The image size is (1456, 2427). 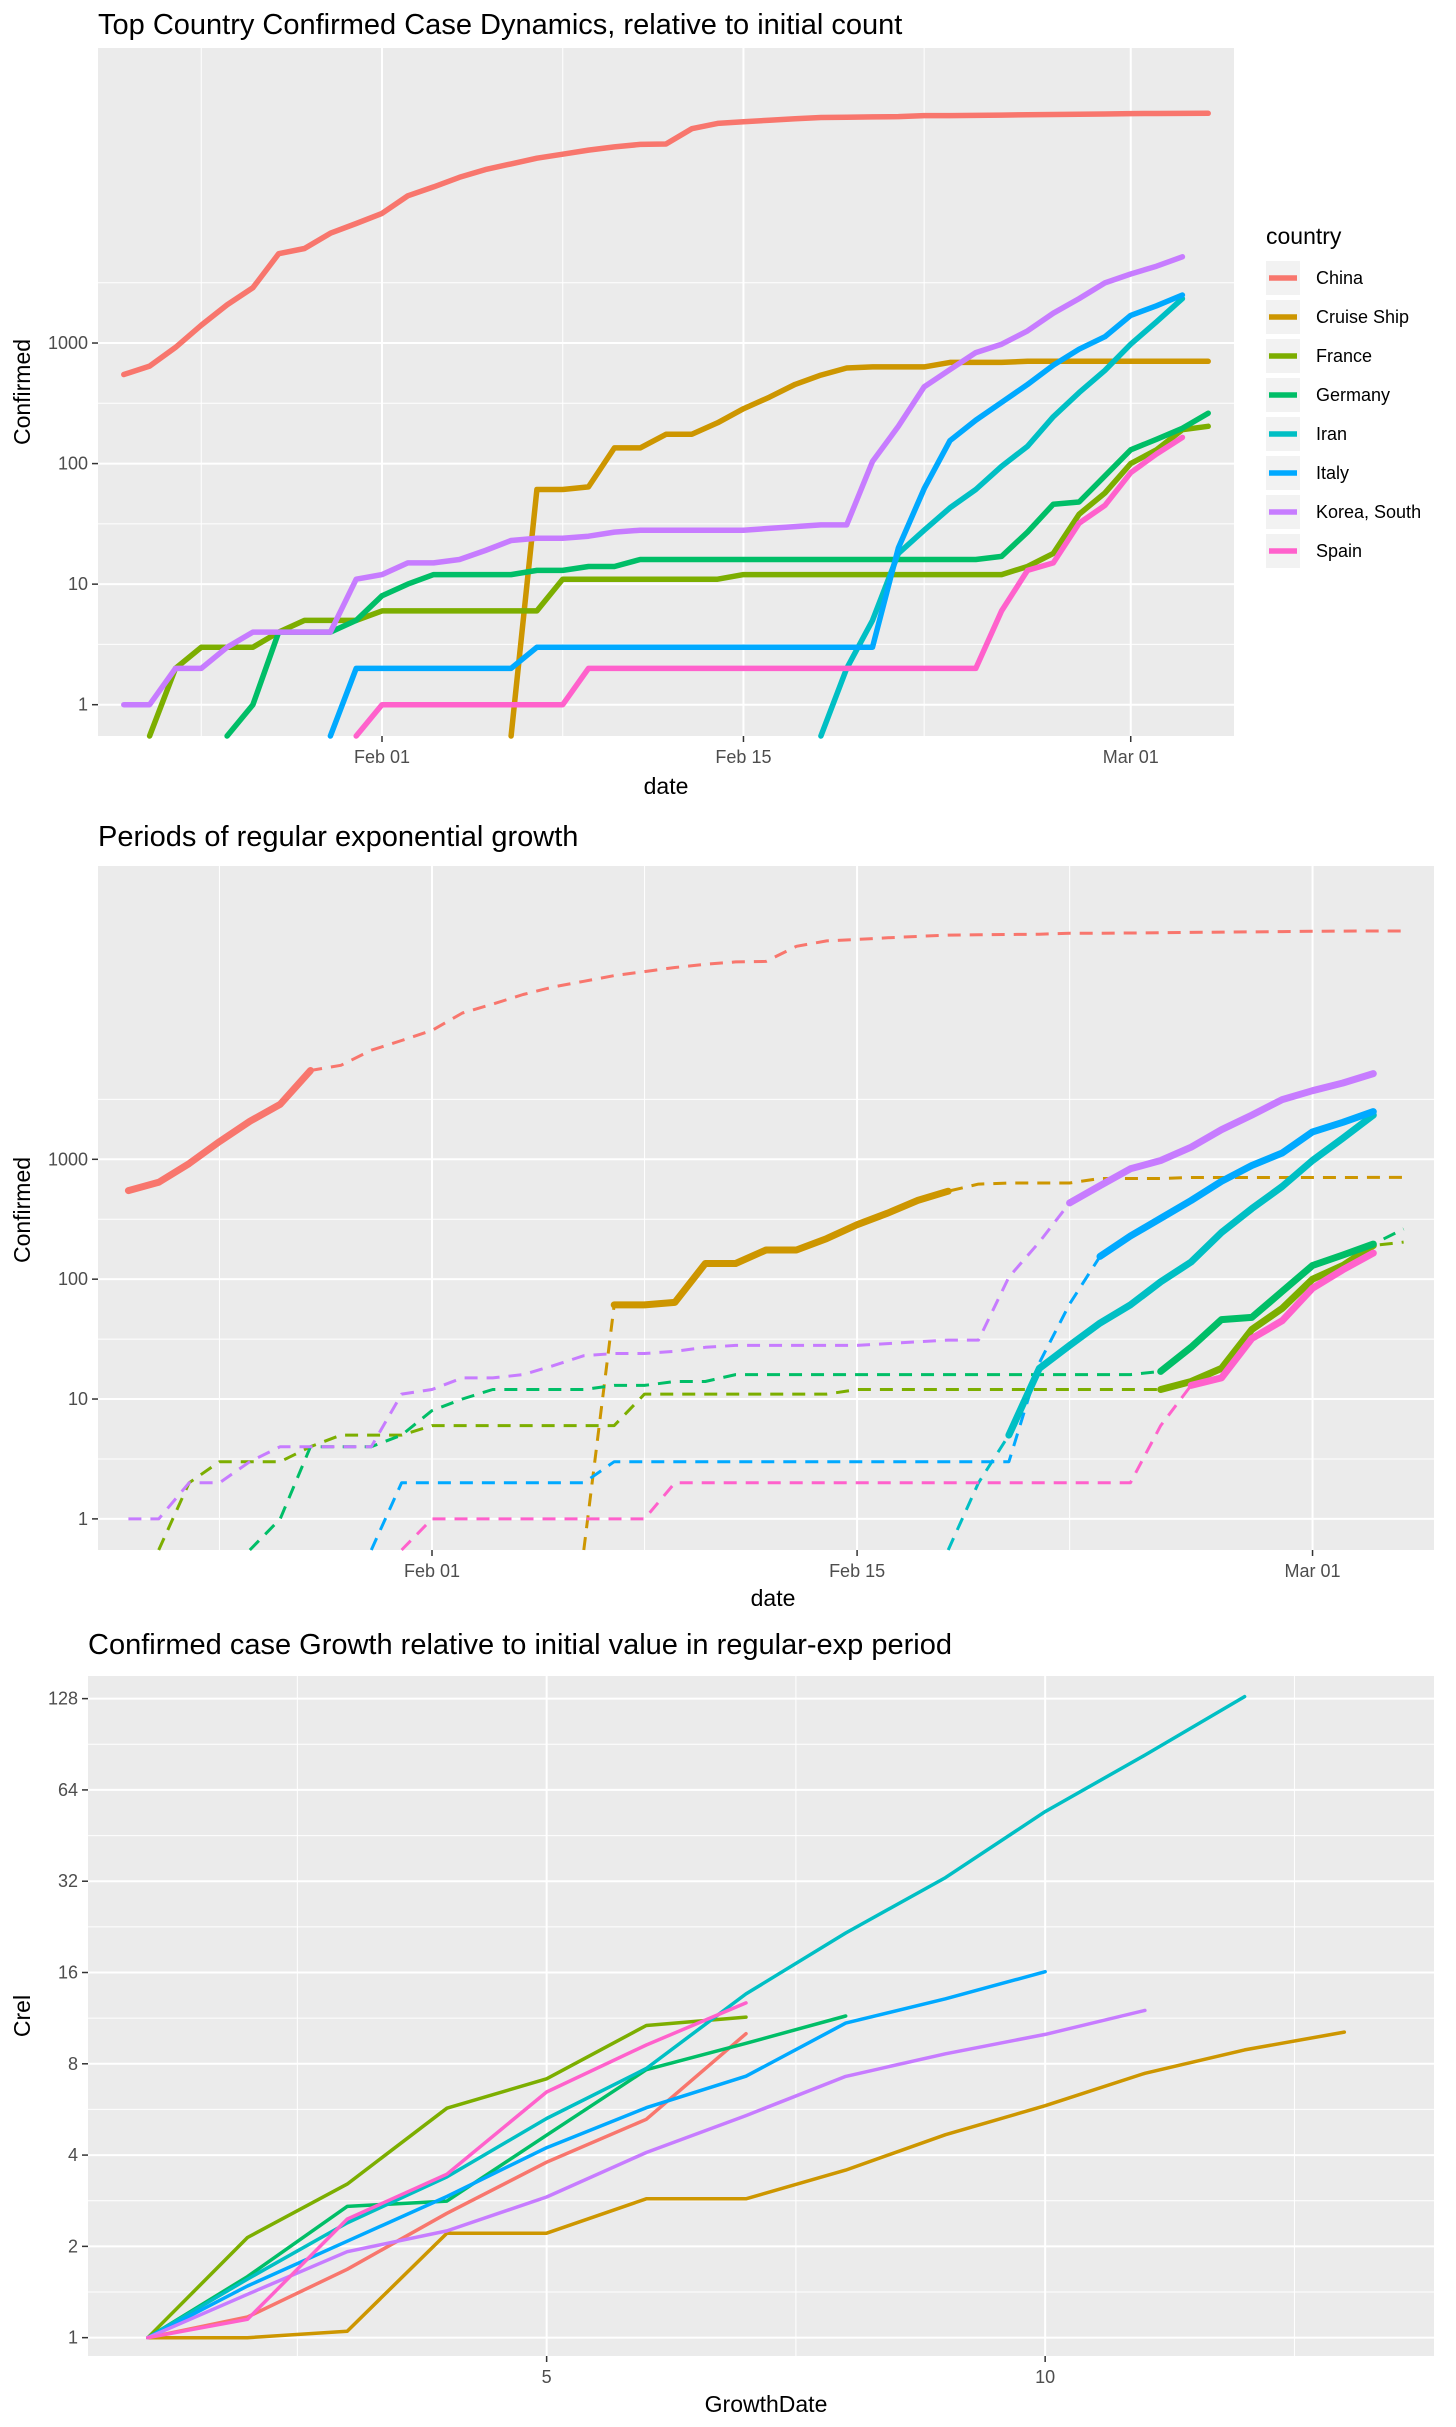 I want to click on panel-3-line-korea-south, so click(x=646, y=2174).